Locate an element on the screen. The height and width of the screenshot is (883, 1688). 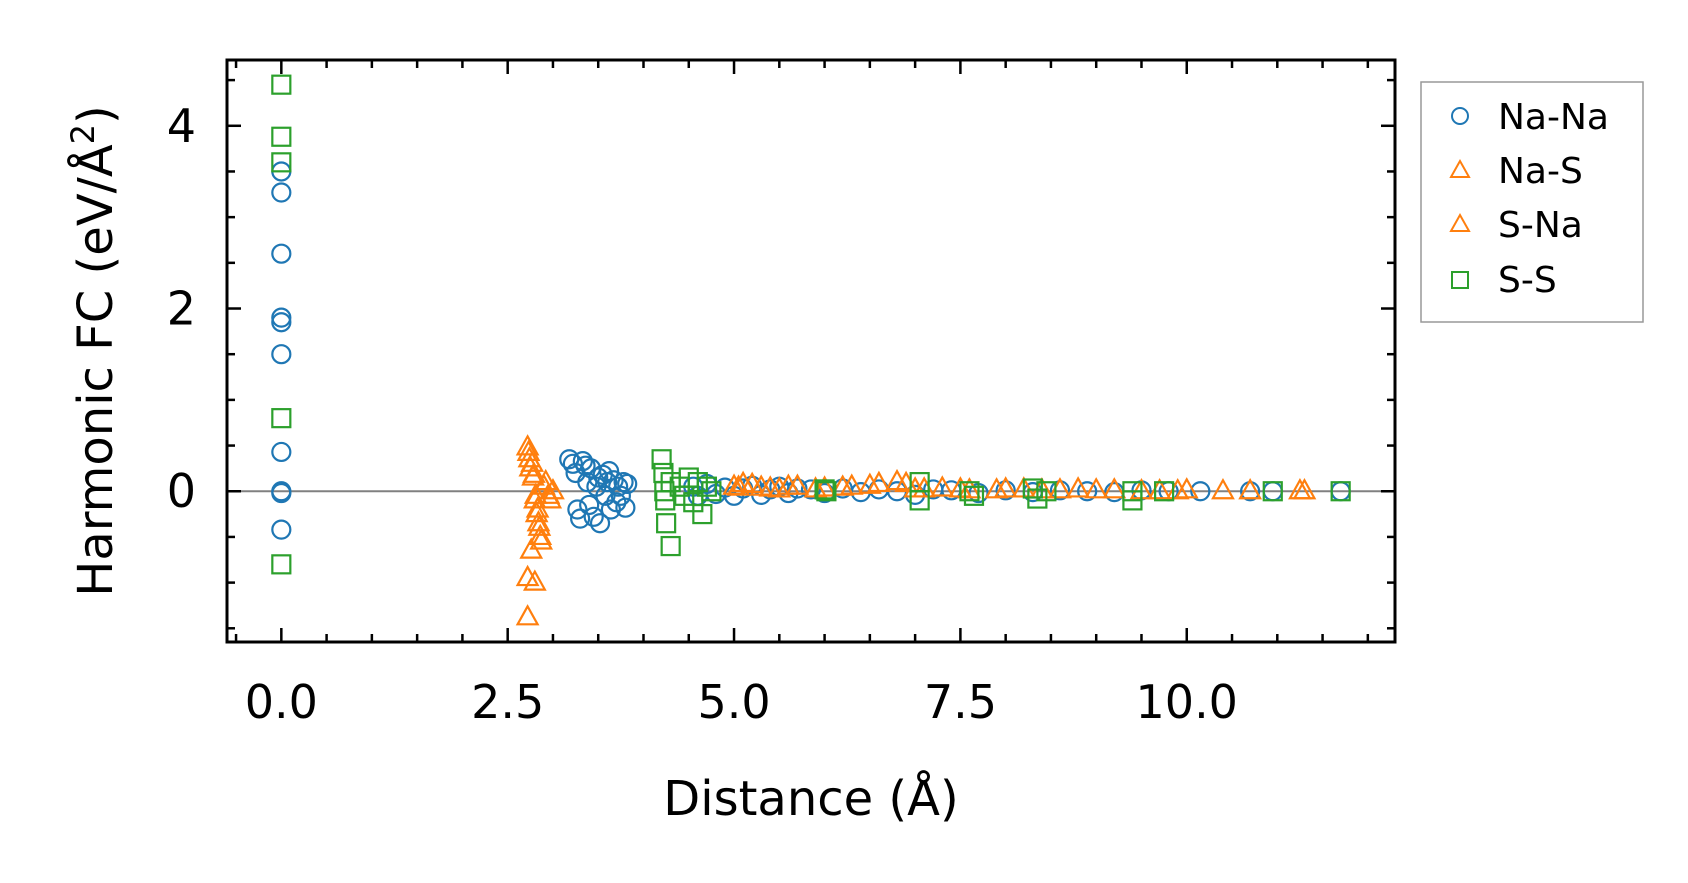
series-s-na is located at coordinates (914, 499).